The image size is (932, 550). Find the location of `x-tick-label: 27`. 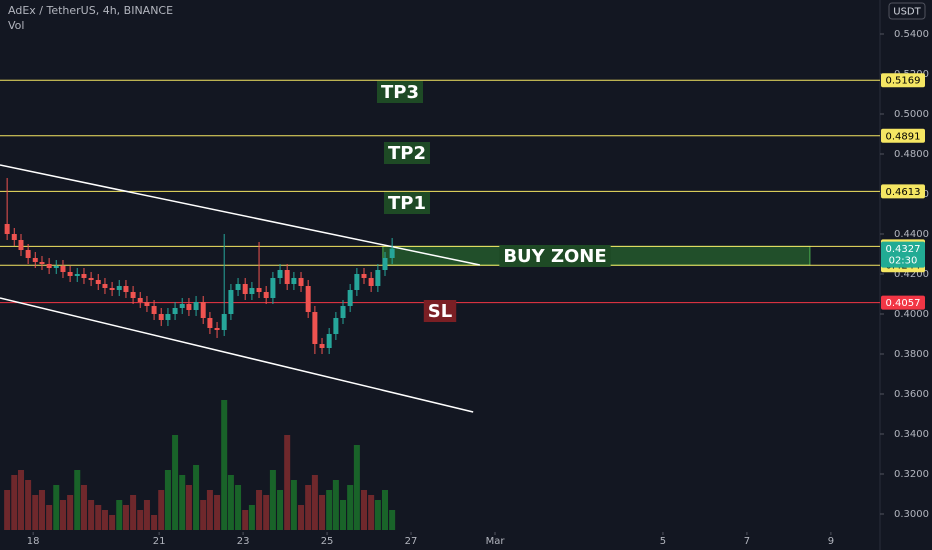

x-tick-label: 27 is located at coordinates (411, 541).